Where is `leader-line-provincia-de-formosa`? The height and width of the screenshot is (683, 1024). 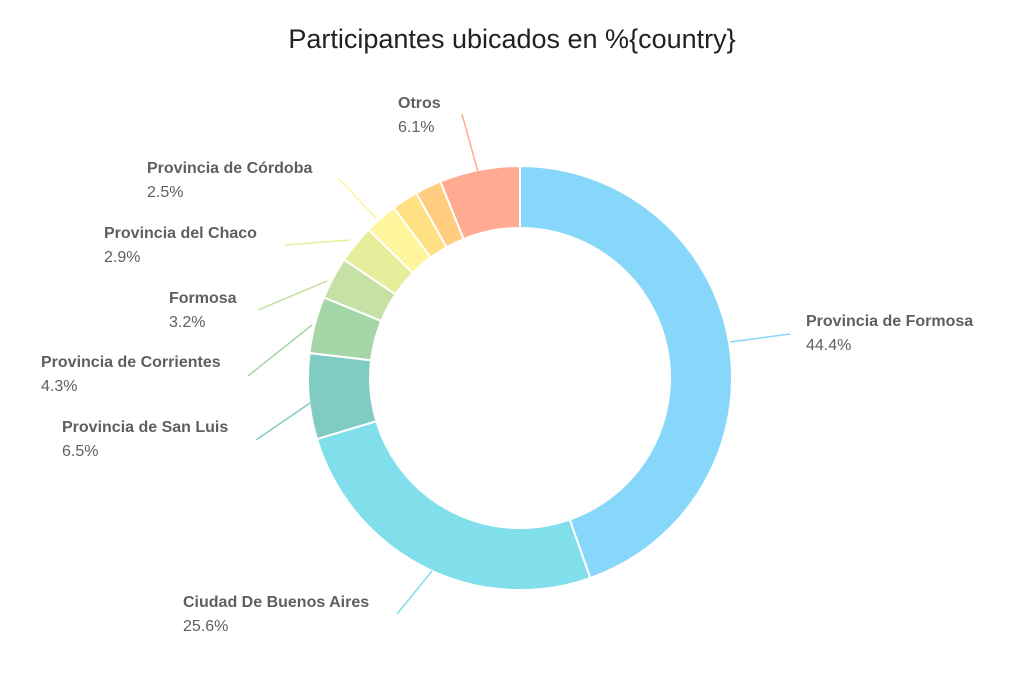 leader-line-provincia-de-formosa is located at coordinates (760, 338).